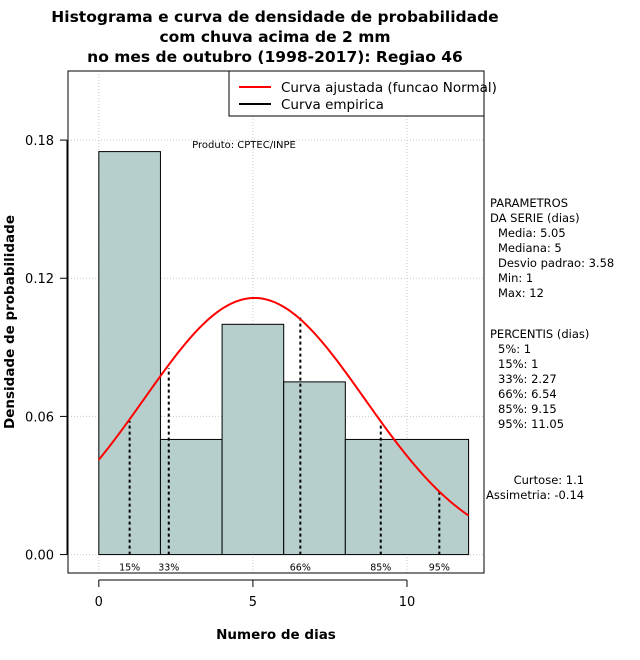 Image resolution: width=640 pixels, height=660 pixels. I want to click on chart-title-line-2: com chuva acima de 2 mm, so click(274, 37).